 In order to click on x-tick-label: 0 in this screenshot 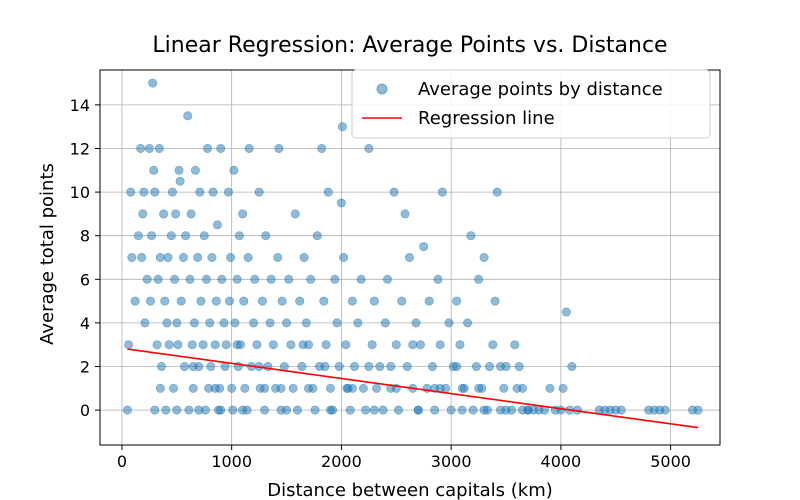, I will do `click(122, 461)`.